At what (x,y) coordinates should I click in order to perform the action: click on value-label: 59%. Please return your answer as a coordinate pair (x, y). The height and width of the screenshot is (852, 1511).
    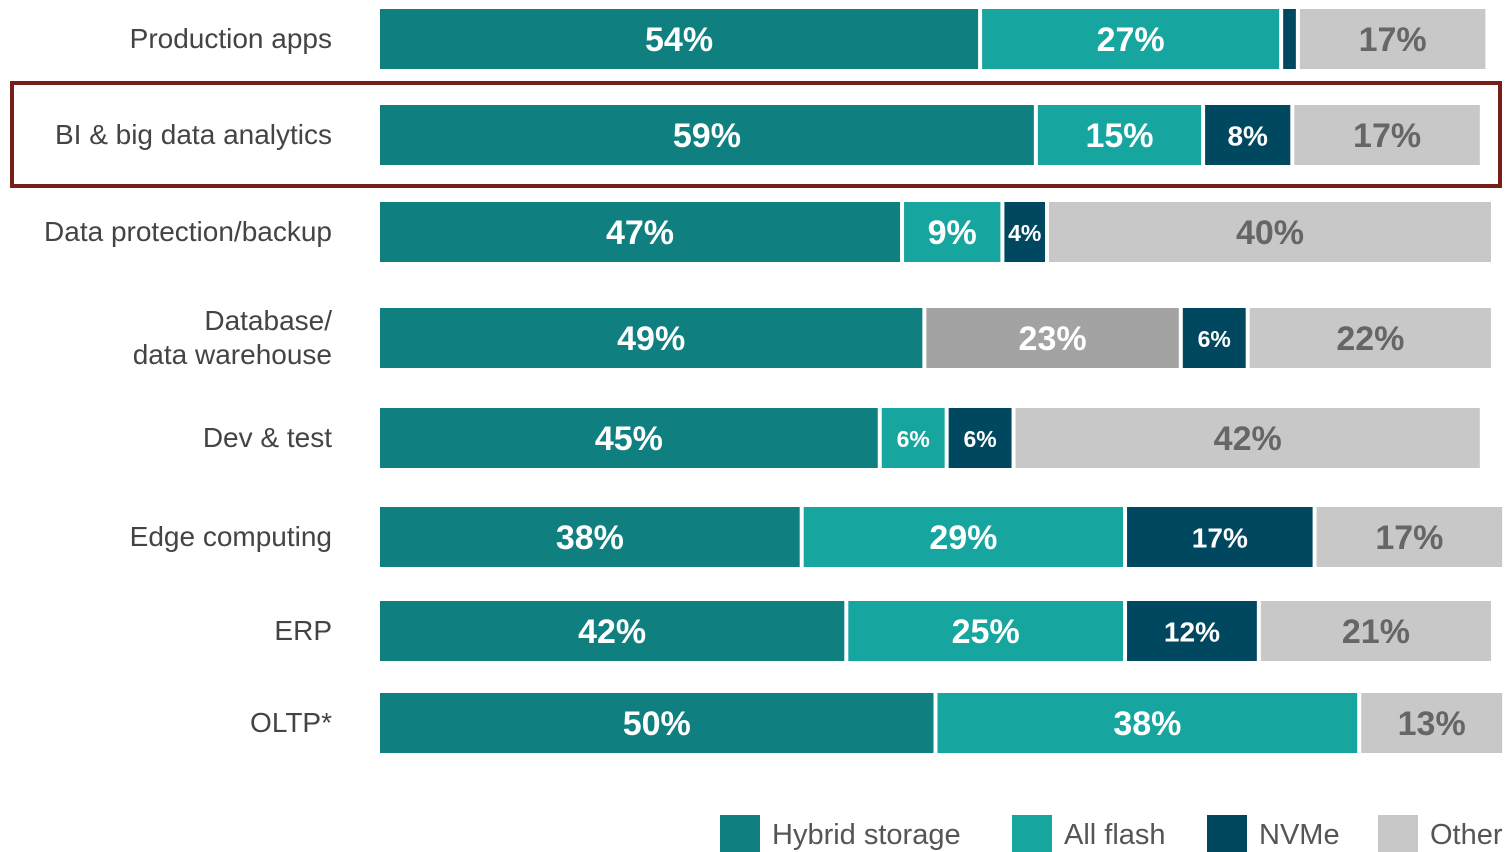
    Looking at the image, I should click on (707, 136).